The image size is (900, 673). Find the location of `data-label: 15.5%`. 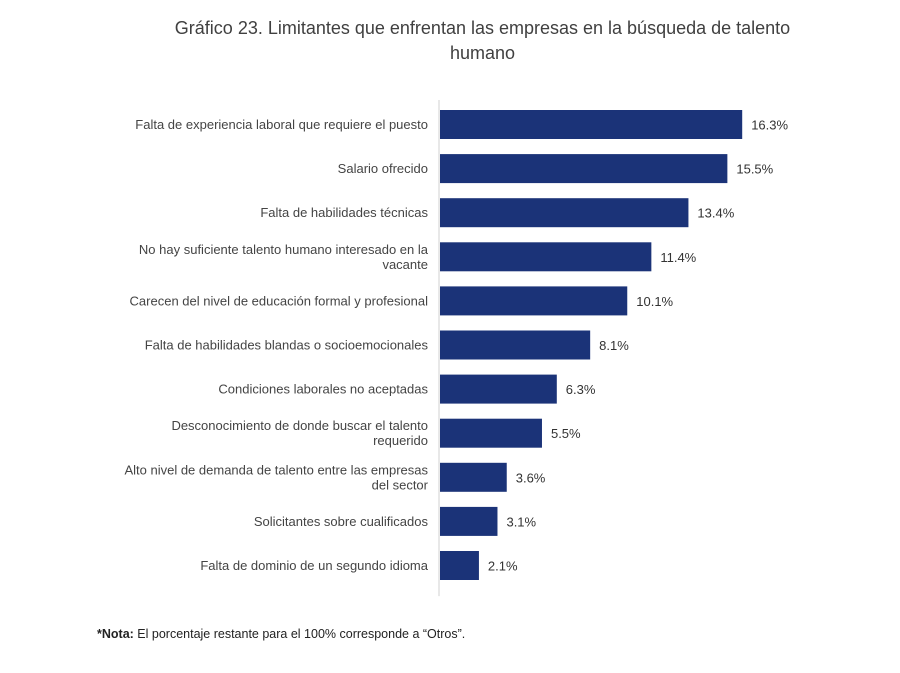

data-label: 15.5% is located at coordinates (754, 169).